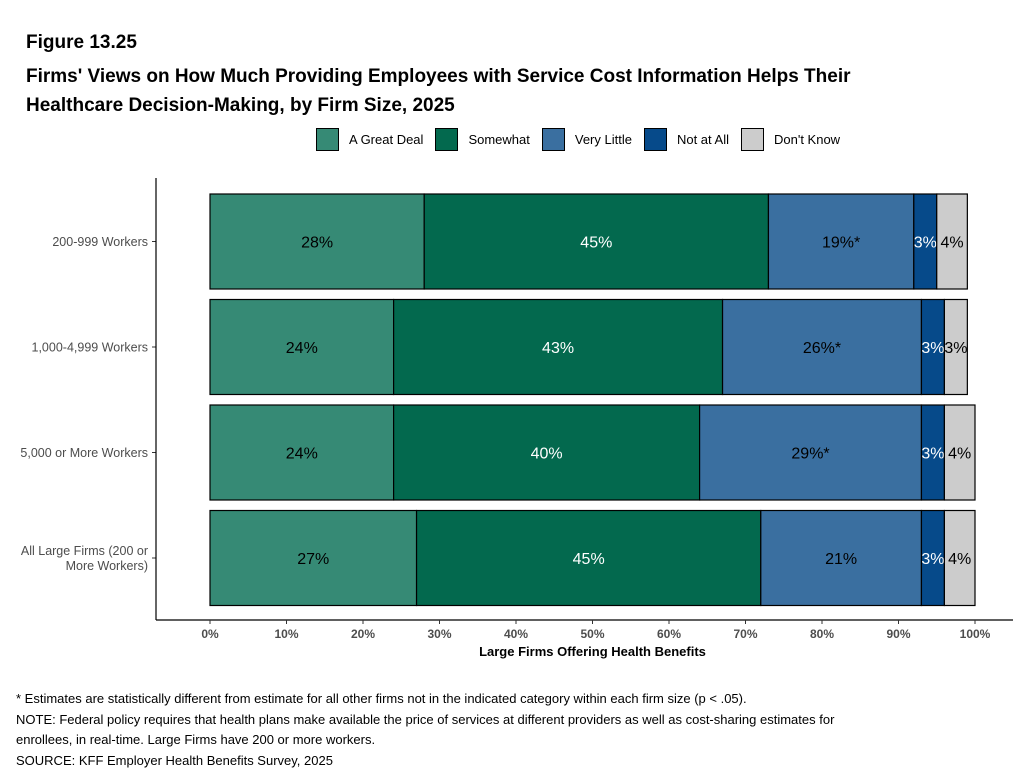 This screenshot has width=1023, height=771. What do you see at coordinates (363, 634) in the screenshot?
I see `x-tick-label-20: 20%` at bounding box center [363, 634].